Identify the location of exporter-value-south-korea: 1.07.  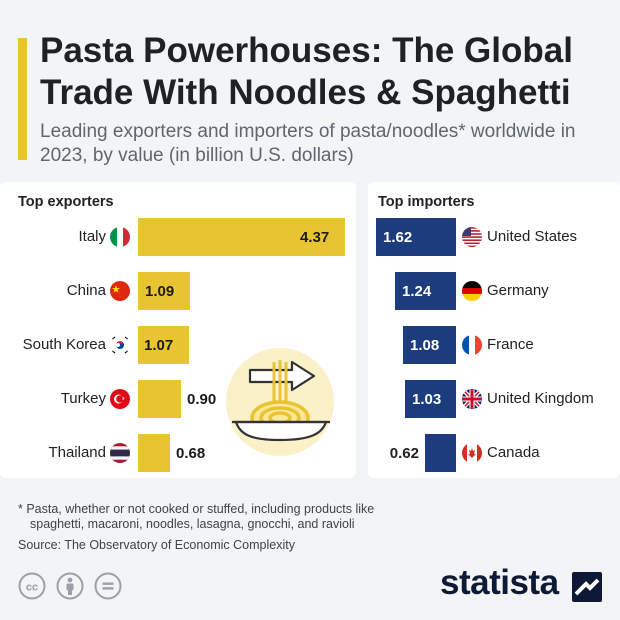
(159, 345).